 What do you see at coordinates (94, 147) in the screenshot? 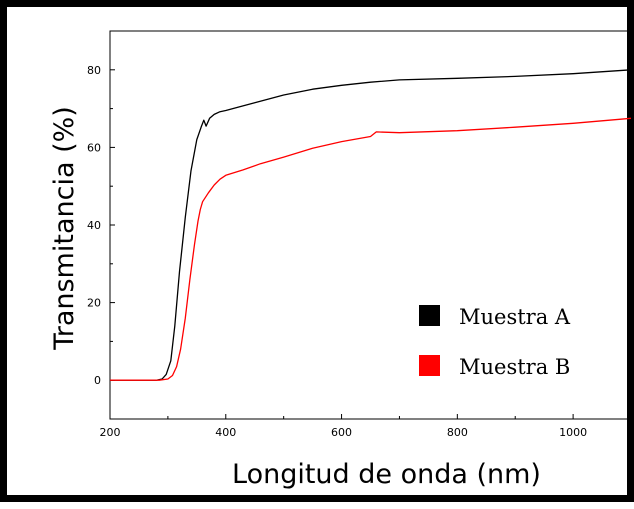
I see `y-tick-label-60: 60` at bounding box center [94, 147].